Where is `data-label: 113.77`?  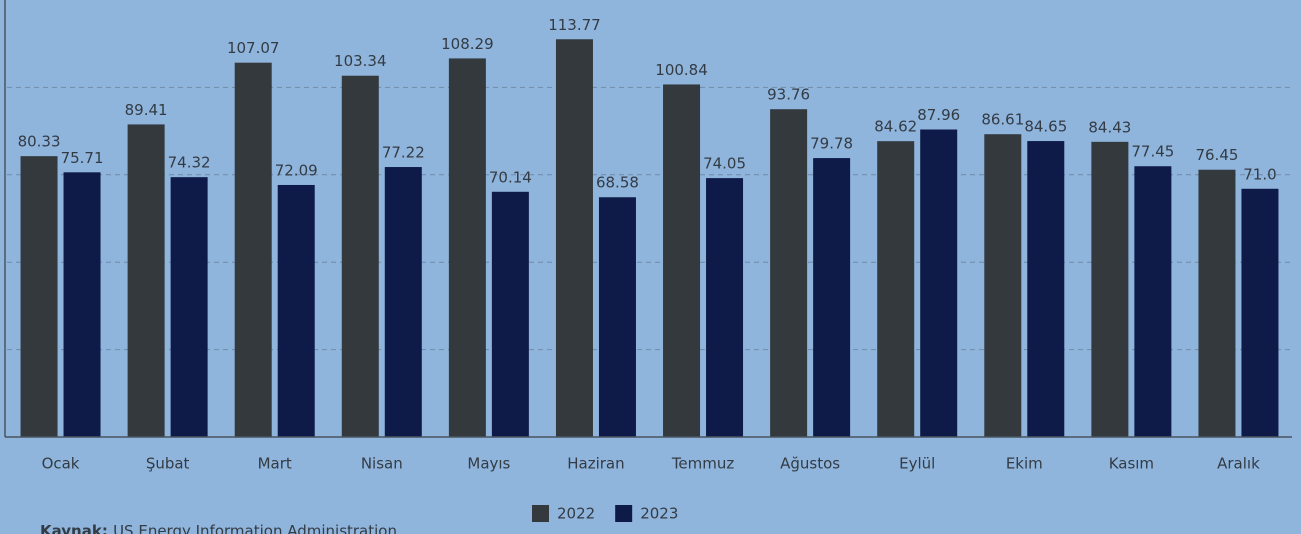 data-label: 113.77 is located at coordinates (574, 25).